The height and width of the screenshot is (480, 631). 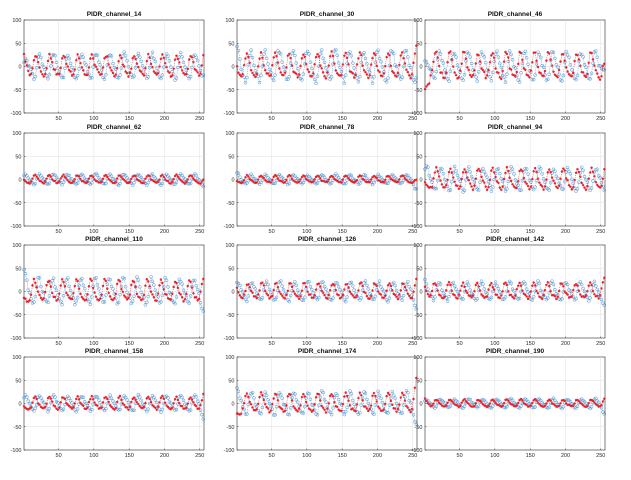 I want to click on x-tick-label: 50, so click(x=59, y=119).